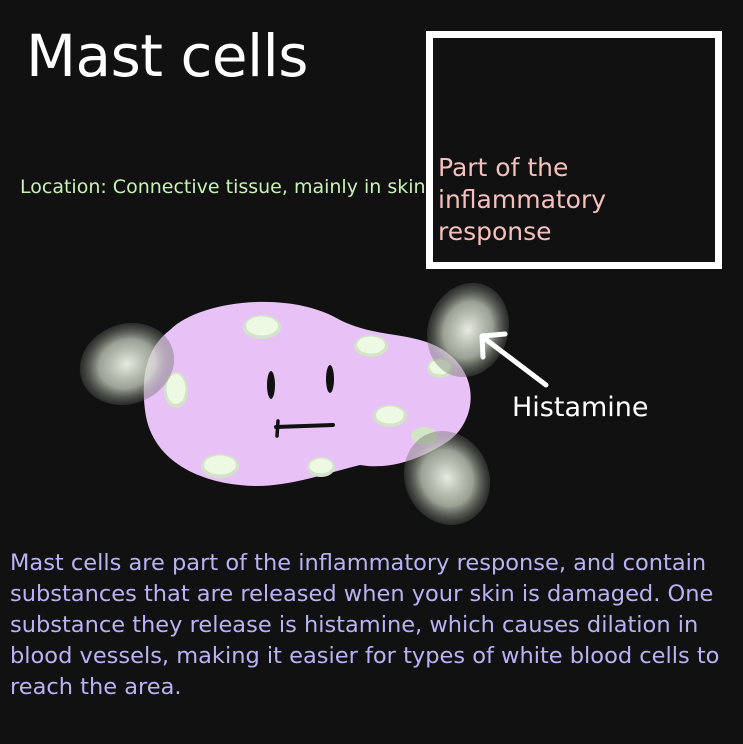 Image resolution: width=743 pixels, height=744 pixels. I want to click on page-title: Mast cells, so click(167, 56).